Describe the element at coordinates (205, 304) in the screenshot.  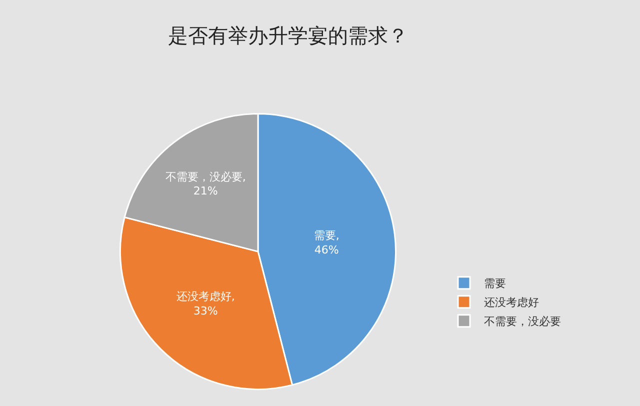
I see `data-label: 还没考虑好, 33%` at that location.